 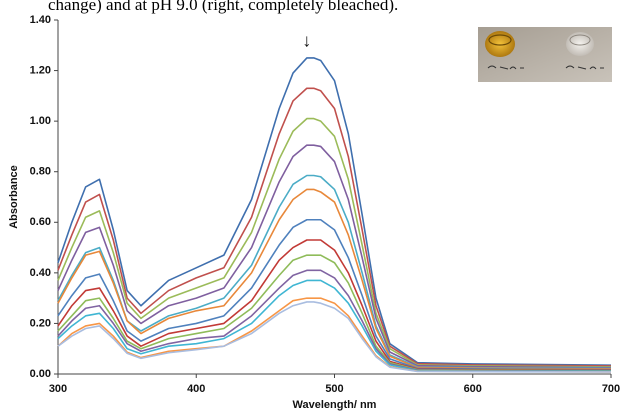 What do you see at coordinates (473, 389) in the screenshot?
I see `x-tick-label: 600` at bounding box center [473, 389].